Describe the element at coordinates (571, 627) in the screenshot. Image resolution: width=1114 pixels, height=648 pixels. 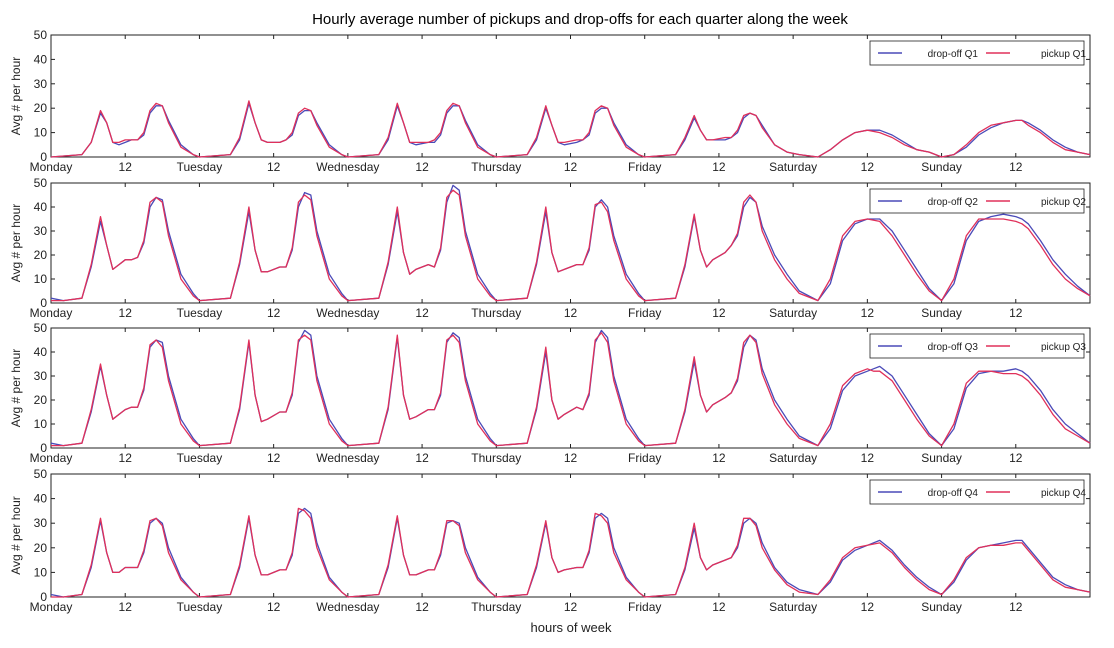
I see `x-axis-label: hours of week` at that location.